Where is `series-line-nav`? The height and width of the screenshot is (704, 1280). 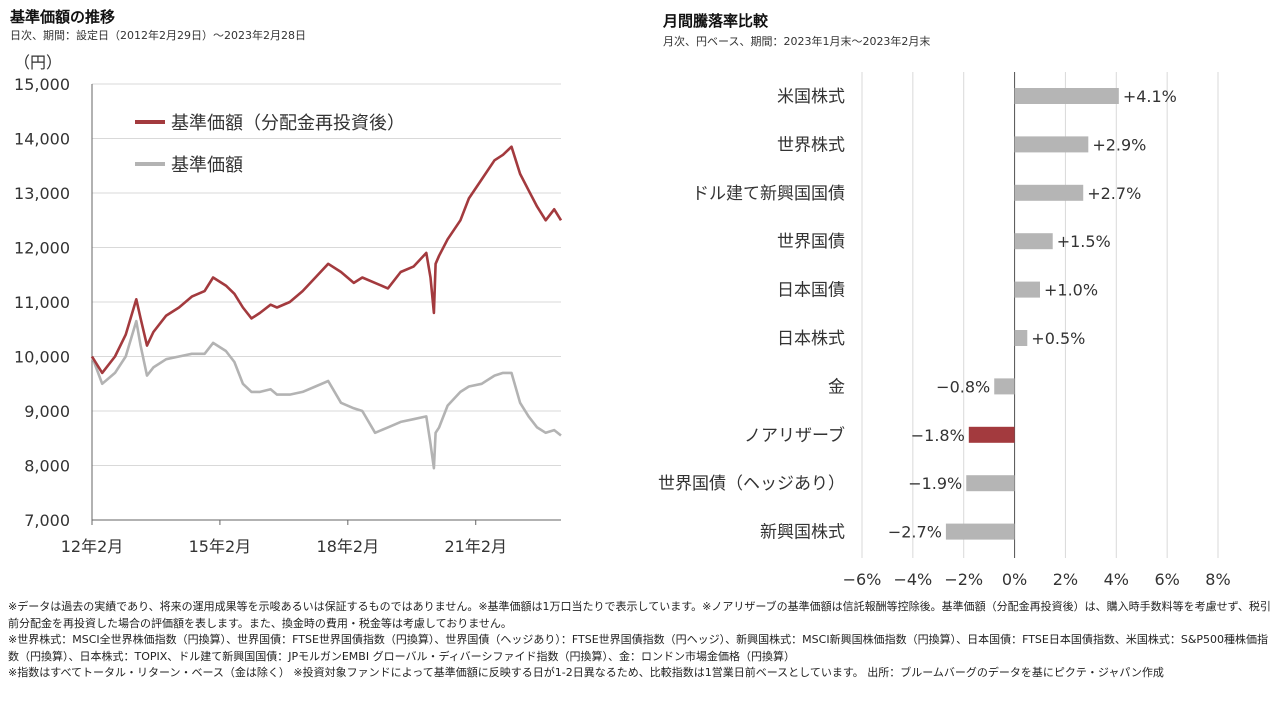 series-line-nav is located at coordinates (326, 394).